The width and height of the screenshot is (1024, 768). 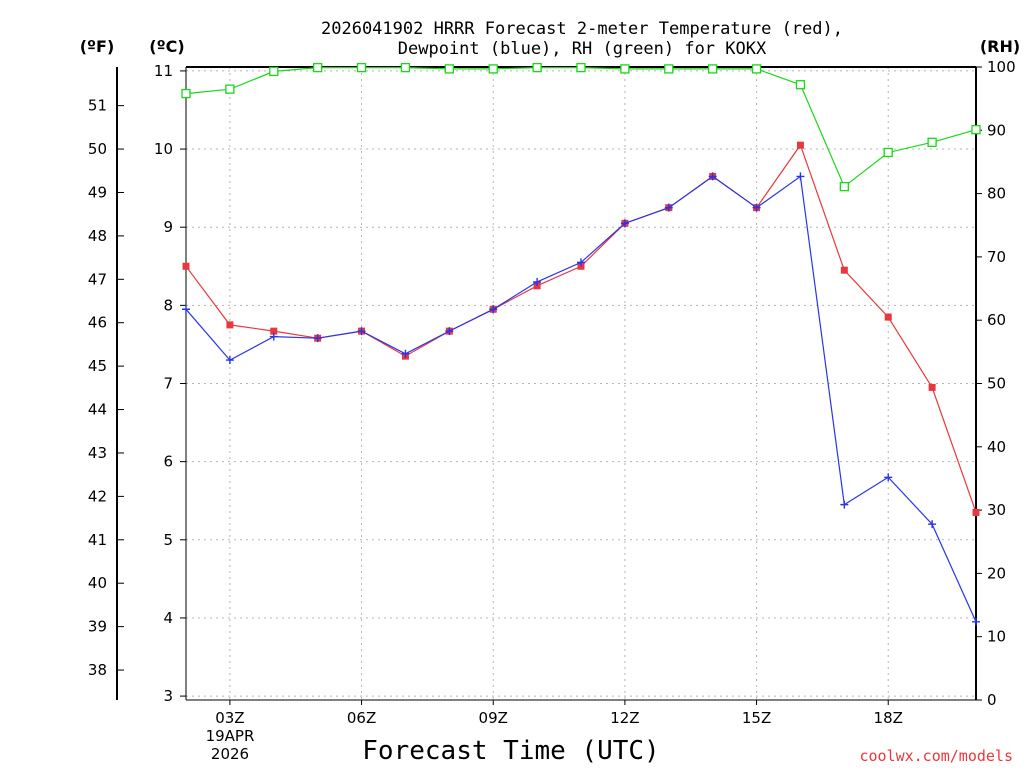 What do you see at coordinates (510, 751) in the screenshot?
I see `x-axis-title: Forecast Time (UTC)` at bounding box center [510, 751].